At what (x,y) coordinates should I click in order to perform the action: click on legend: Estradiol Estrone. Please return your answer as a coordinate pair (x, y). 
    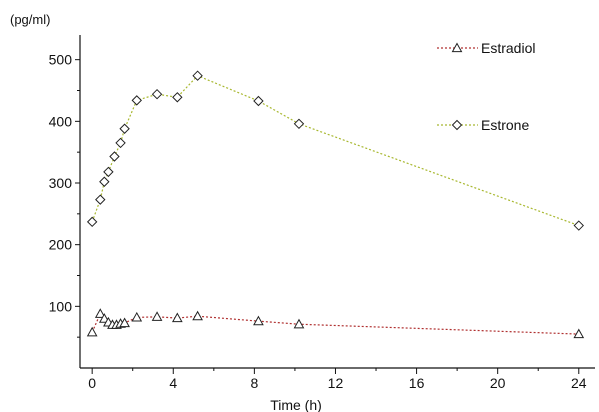
    Looking at the image, I should click on (486, 86).